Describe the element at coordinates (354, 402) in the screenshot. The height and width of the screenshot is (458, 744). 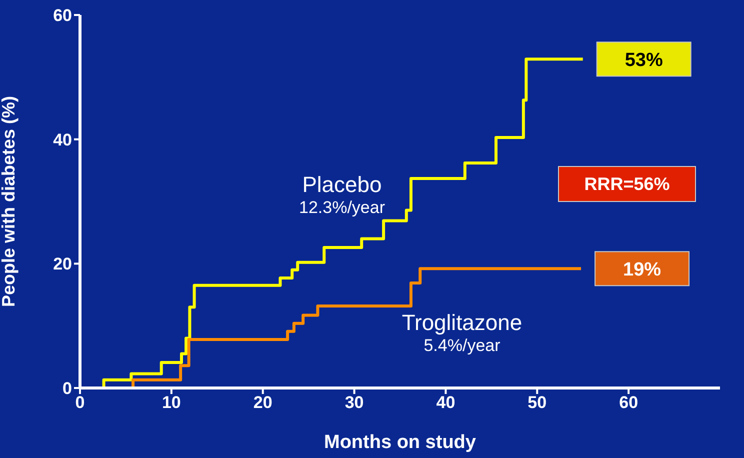
I see `x-tick-label: 30` at that location.